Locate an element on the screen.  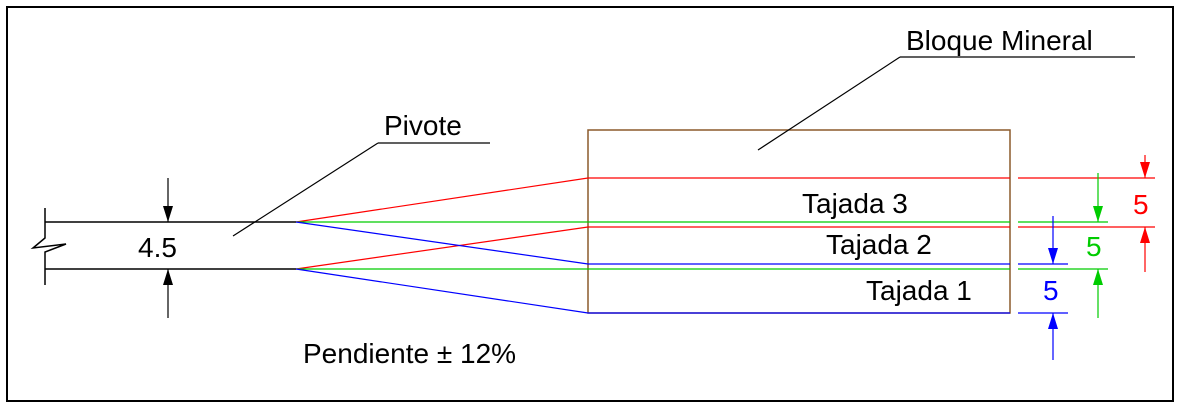
slice1-dimension is located at coordinates (1053, 288).